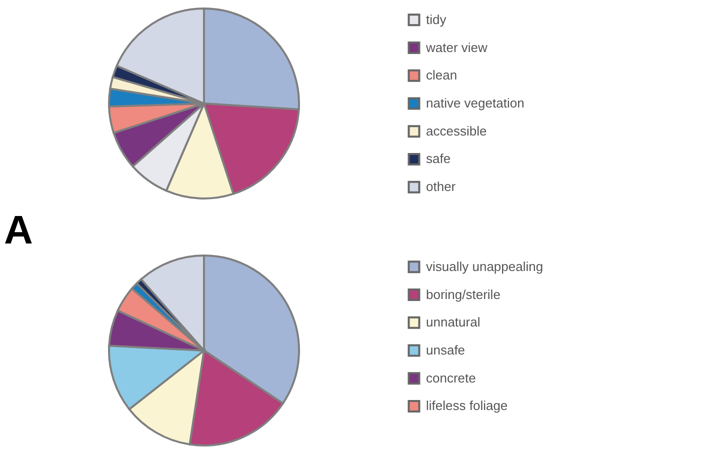 The image size is (710, 473). I want to click on legend-label: lifeless foliage, so click(467, 406).